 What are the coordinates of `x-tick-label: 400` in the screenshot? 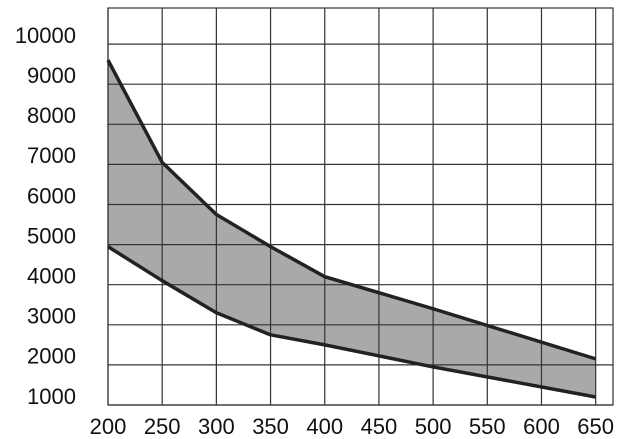 It's located at (324, 426).